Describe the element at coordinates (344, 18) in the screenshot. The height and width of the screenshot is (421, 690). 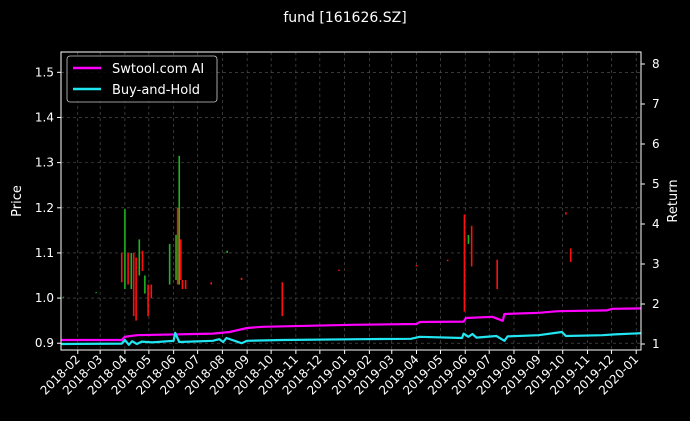
I see `chart-title: fund [161626.SZ]` at that location.